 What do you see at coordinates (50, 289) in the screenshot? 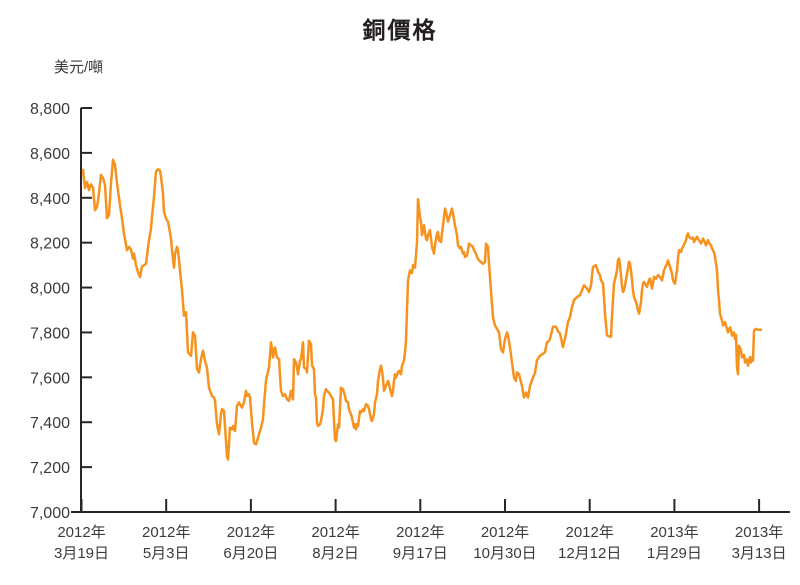
I see `y-axis-tick-label: 8,000` at bounding box center [50, 289].